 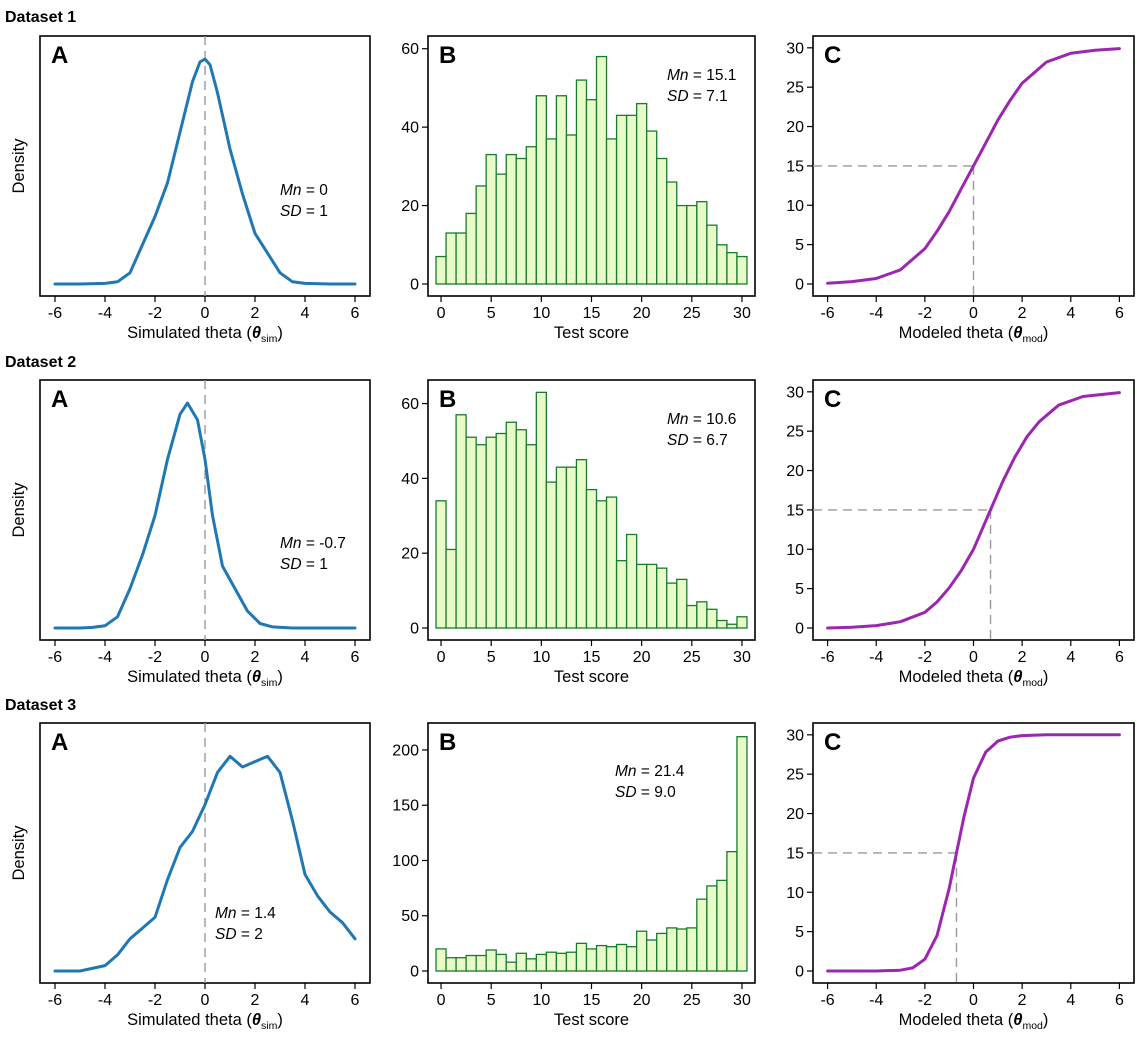 What do you see at coordinates (799, 629) in the screenshot?
I see `dataset-2-panel-c-ytick-label: 0` at bounding box center [799, 629].